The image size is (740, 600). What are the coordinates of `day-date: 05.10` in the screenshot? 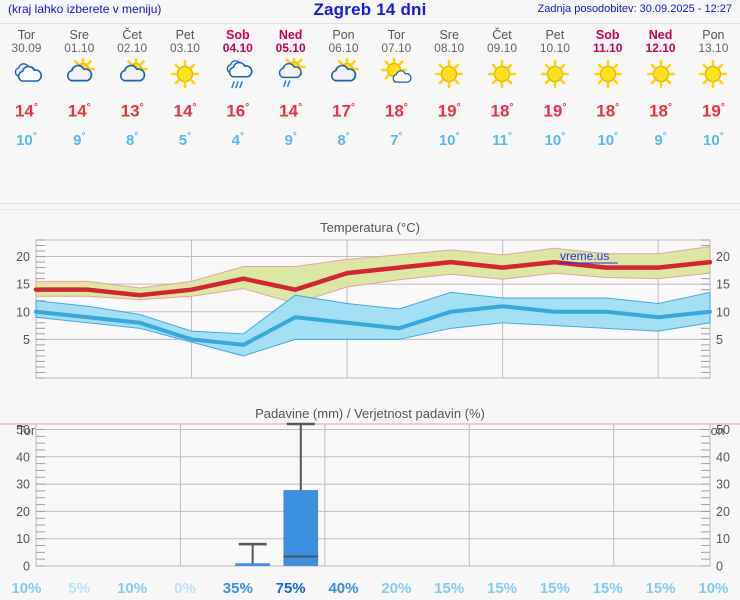 It's located at (290, 48).